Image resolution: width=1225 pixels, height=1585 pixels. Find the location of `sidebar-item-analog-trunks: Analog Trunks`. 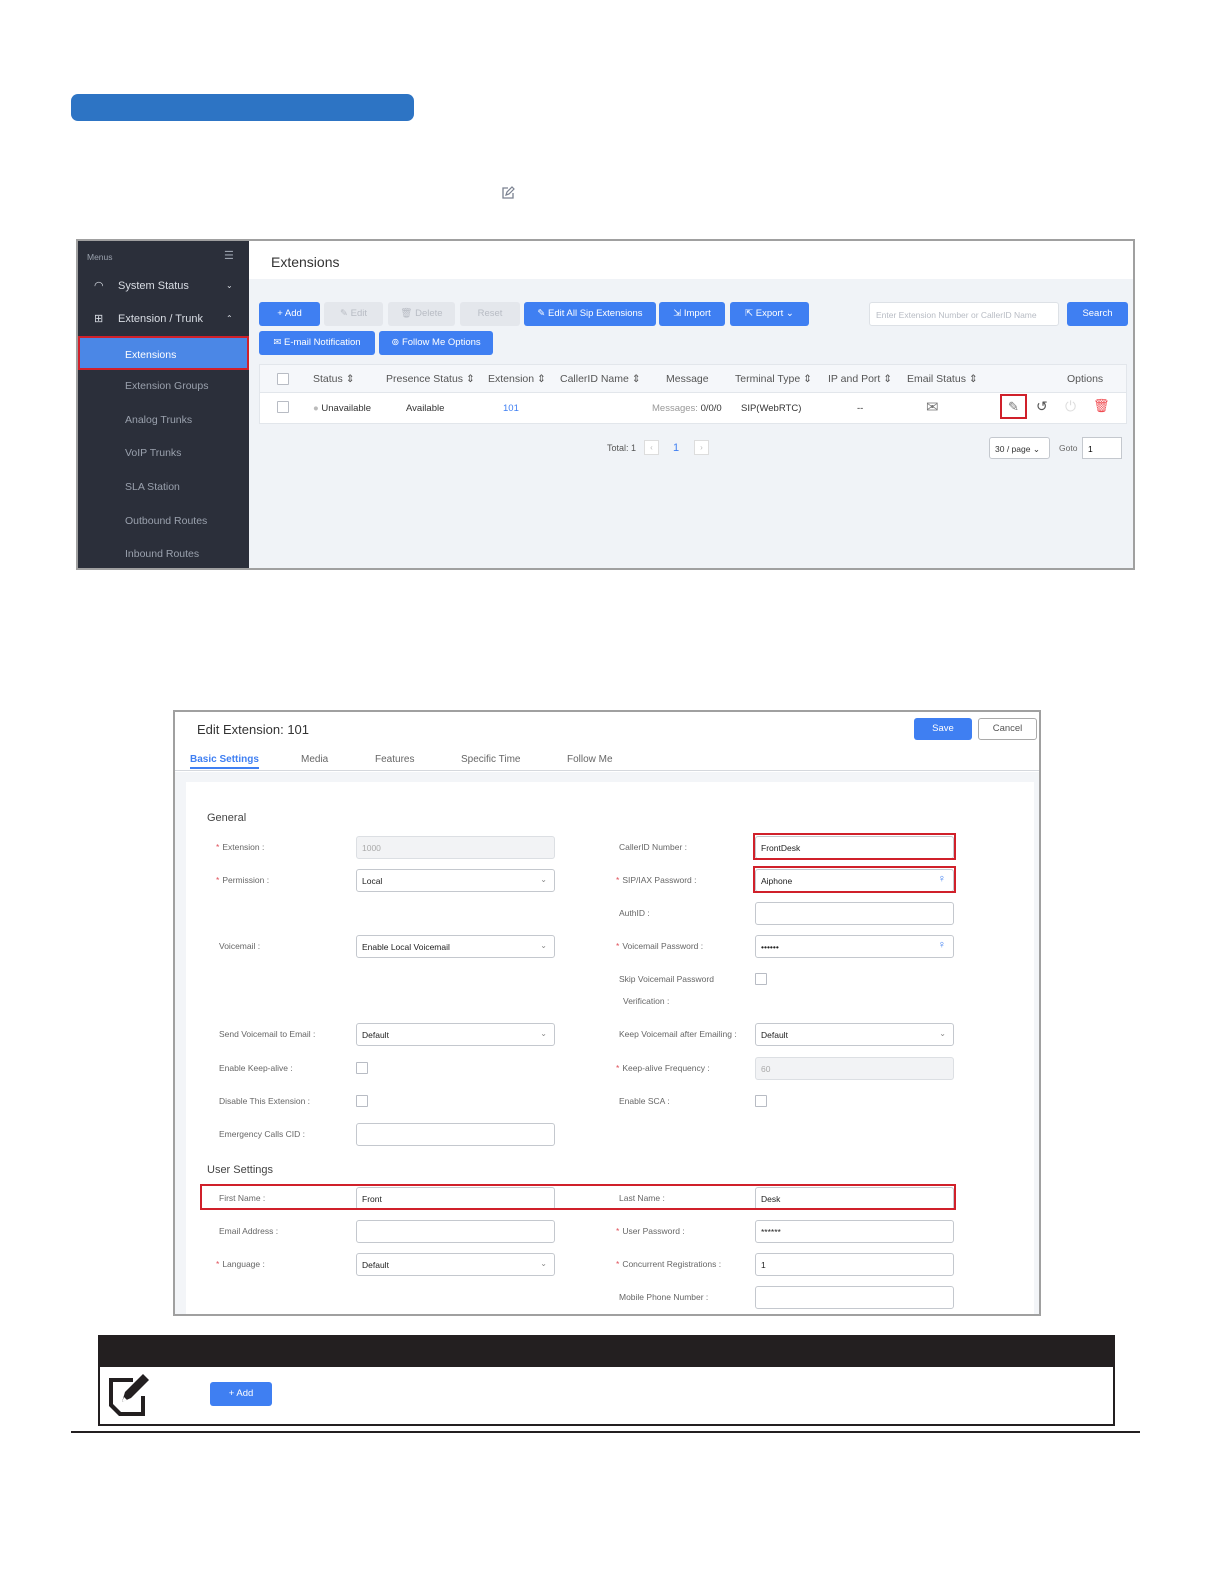

sidebar-item-analog-trunks: Analog Trunks is located at coordinates (163, 420).